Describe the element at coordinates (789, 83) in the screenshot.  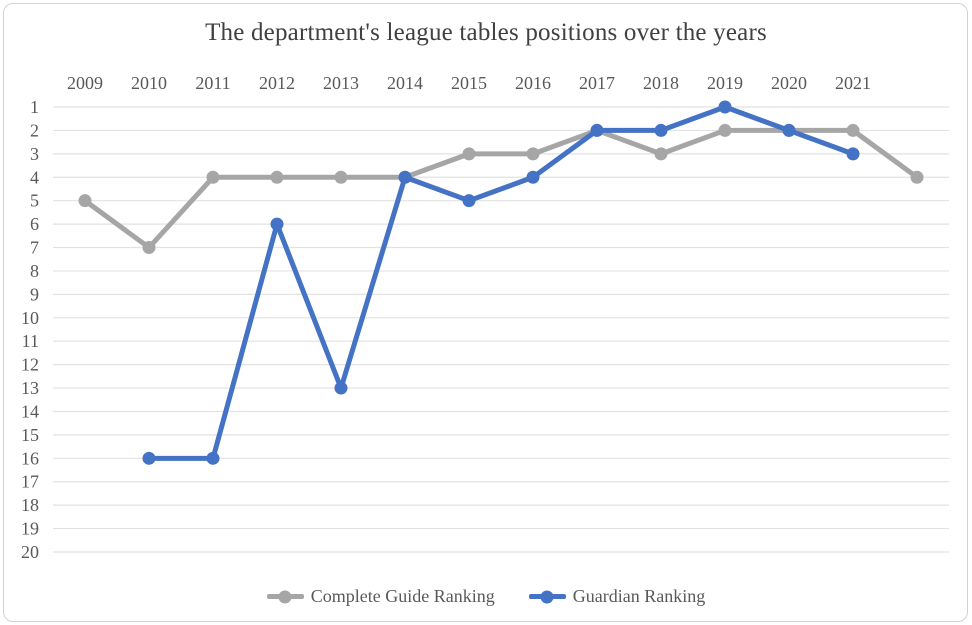
I see `x-tick-label: 2020` at that location.